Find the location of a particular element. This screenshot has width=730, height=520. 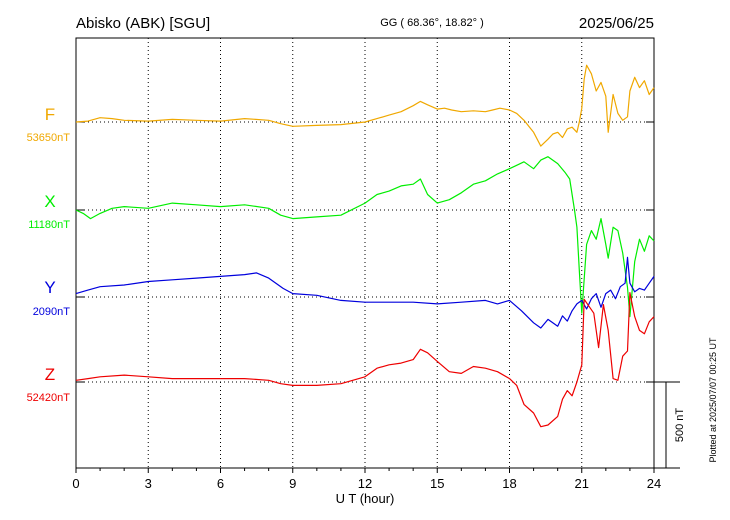

x-tick-label-18: 18 is located at coordinates (509, 483).